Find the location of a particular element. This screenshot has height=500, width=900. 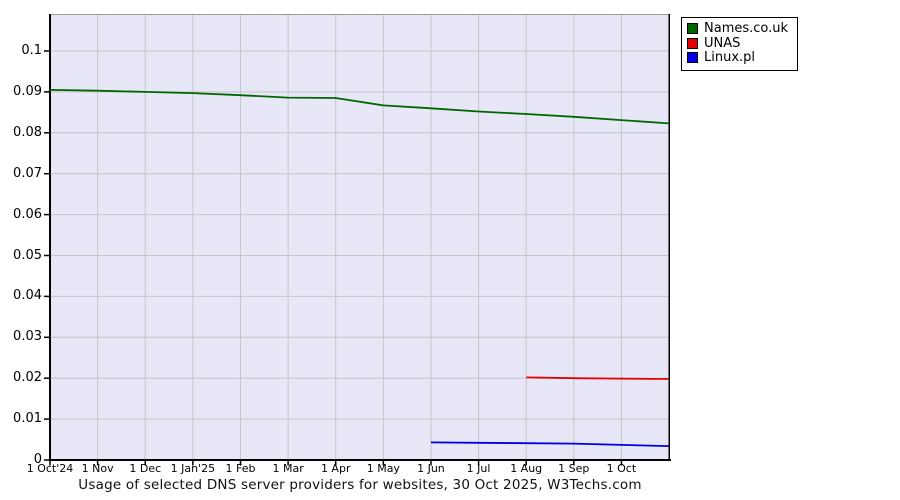

legend: Names.co.uk UNAS Linux.pl is located at coordinates (740, 44).